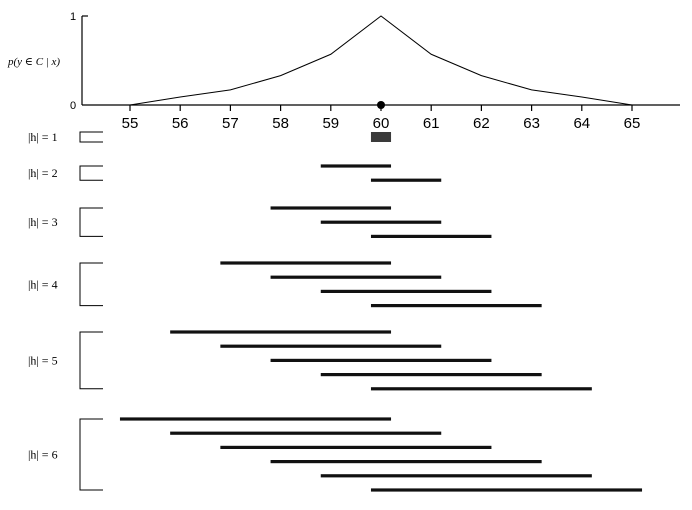  What do you see at coordinates (581, 123) in the screenshot?
I see `x-tick-label: 64` at bounding box center [581, 123].